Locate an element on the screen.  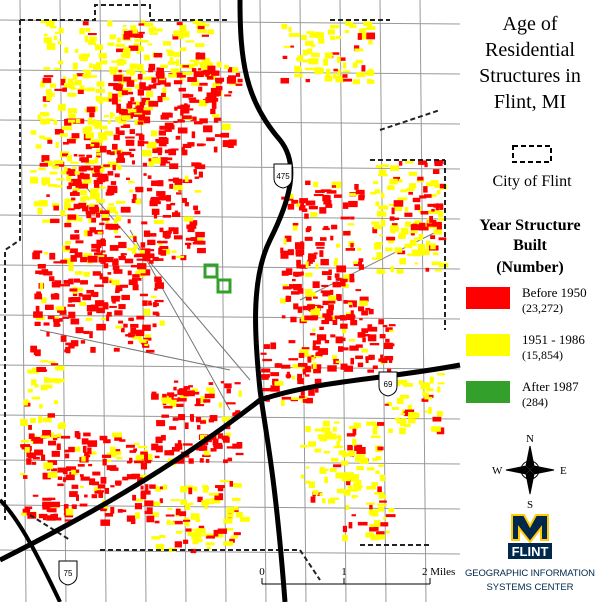
logo-line: GEOGRAPHIC INFORMATION is located at coordinates (530, 573).